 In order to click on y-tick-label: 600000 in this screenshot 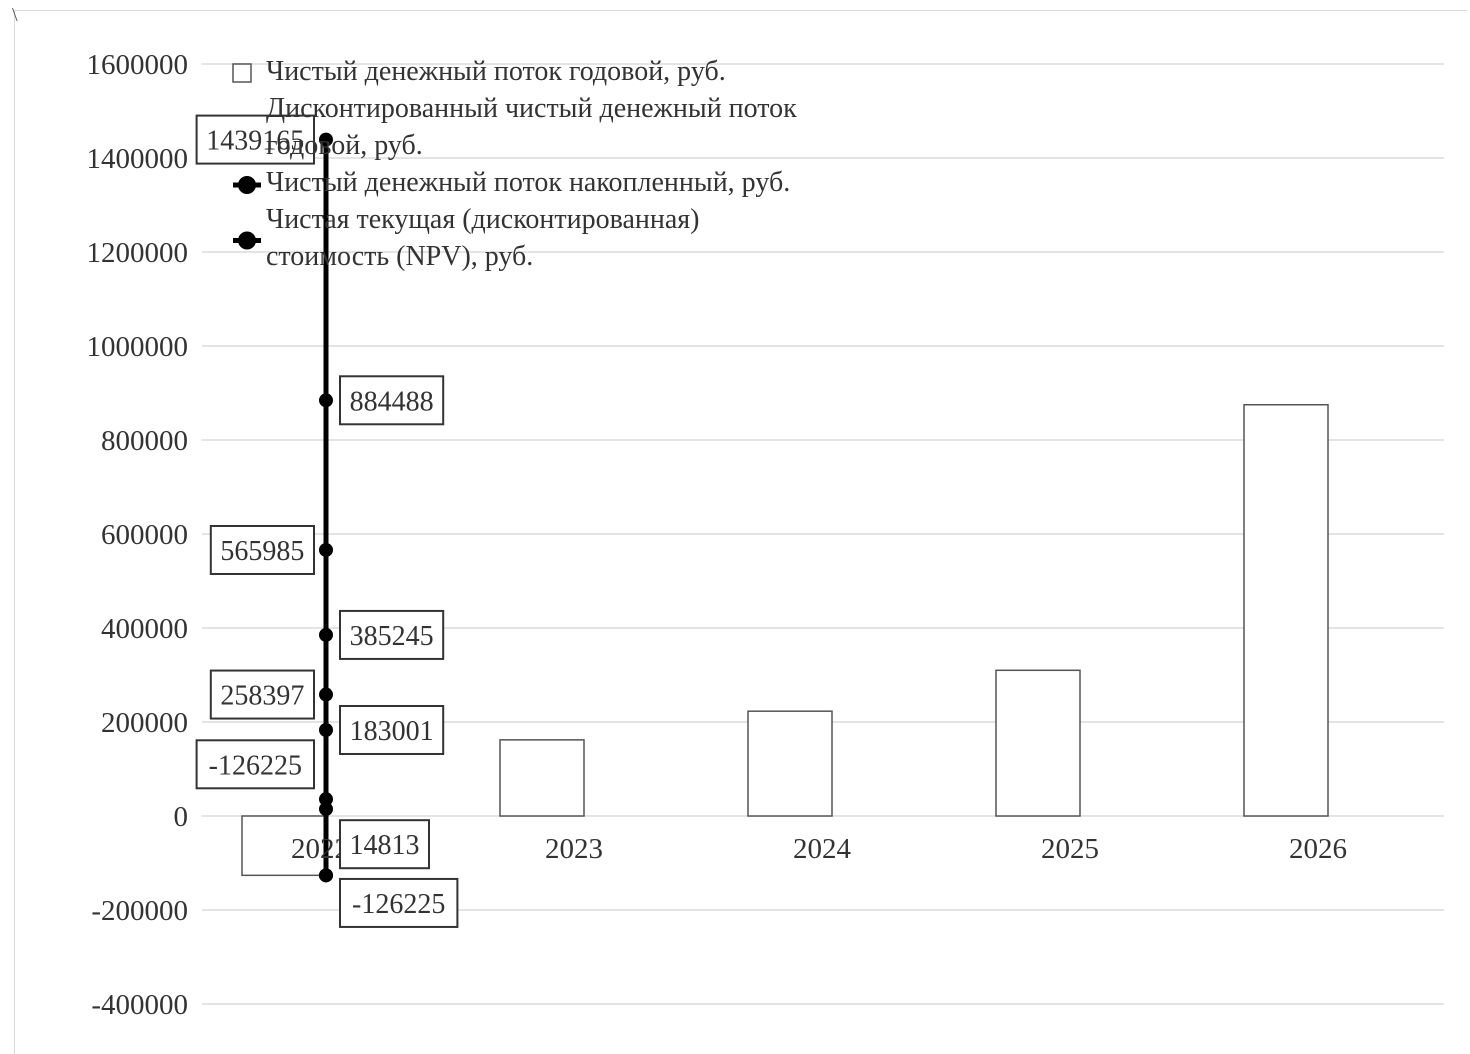, I will do `click(144, 535)`.